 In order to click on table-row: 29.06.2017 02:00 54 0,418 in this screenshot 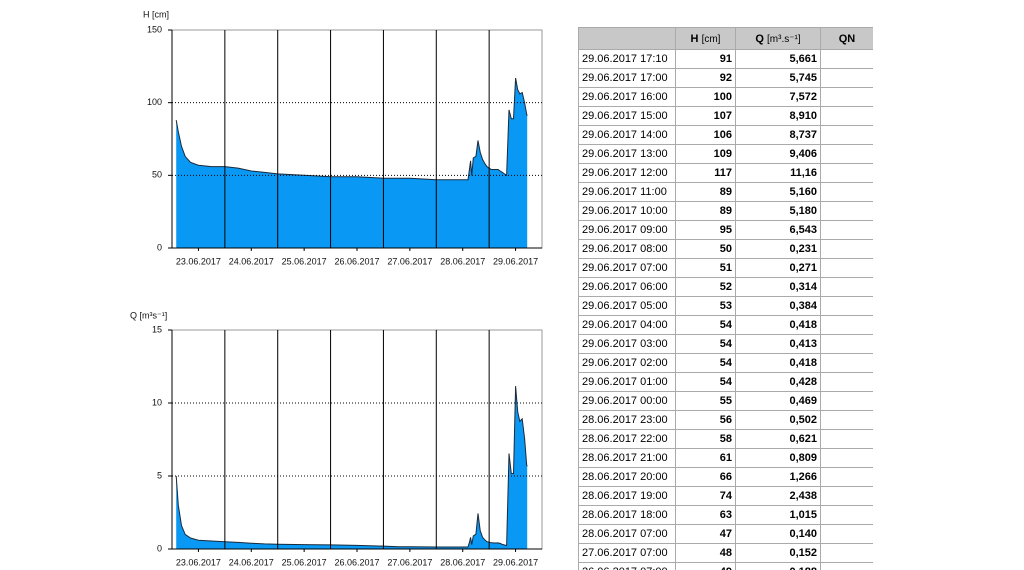, I will do `click(725, 363)`.